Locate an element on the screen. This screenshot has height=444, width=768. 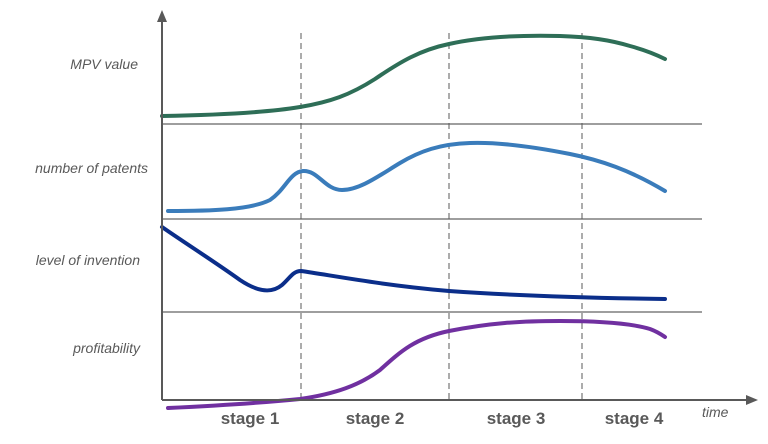
stage-label-4: stage 4 is located at coordinates (634, 418).